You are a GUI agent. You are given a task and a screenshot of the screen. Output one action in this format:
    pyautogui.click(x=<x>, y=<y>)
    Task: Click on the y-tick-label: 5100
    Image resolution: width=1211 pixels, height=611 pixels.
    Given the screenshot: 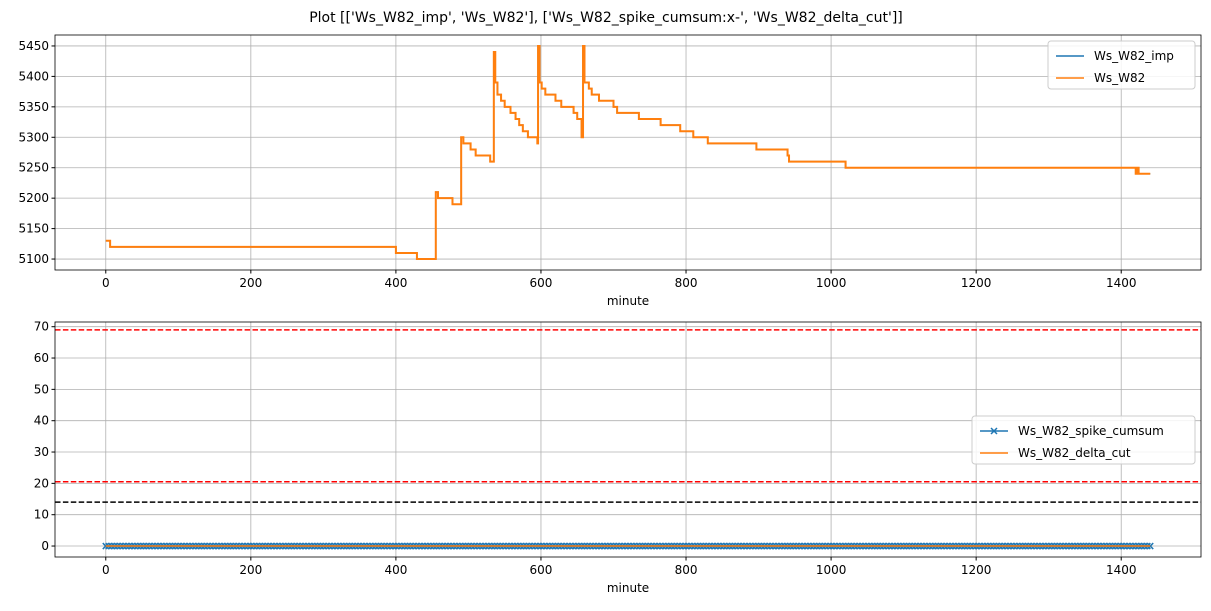 What is the action you would take?
    pyautogui.click(x=33, y=259)
    